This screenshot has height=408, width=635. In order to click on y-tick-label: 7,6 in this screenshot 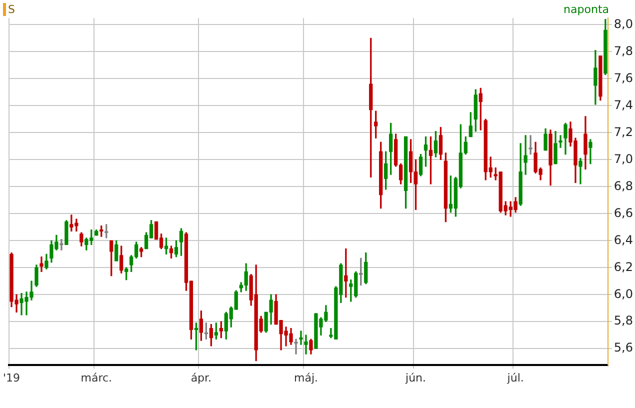, I will do `click(624, 77)`.